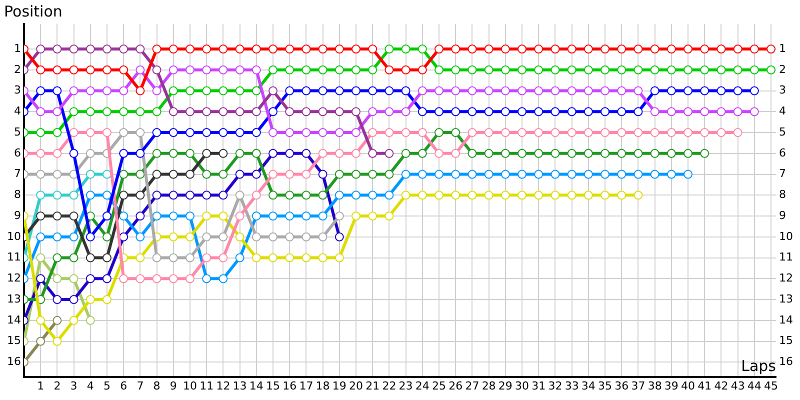 The image size is (800, 400). What do you see at coordinates (505, 385) in the screenshot?
I see `x-tick-label: 29` at bounding box center [505, 385].